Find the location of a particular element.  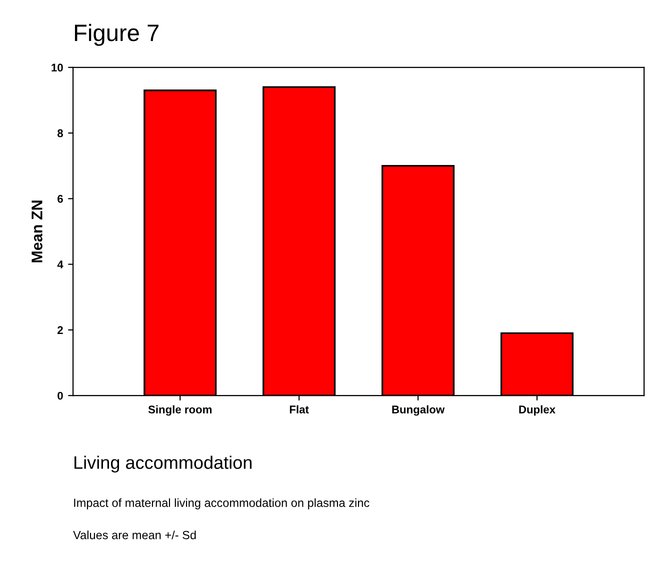

chart-title: Figure 7 is located at coordinates (116, 35).